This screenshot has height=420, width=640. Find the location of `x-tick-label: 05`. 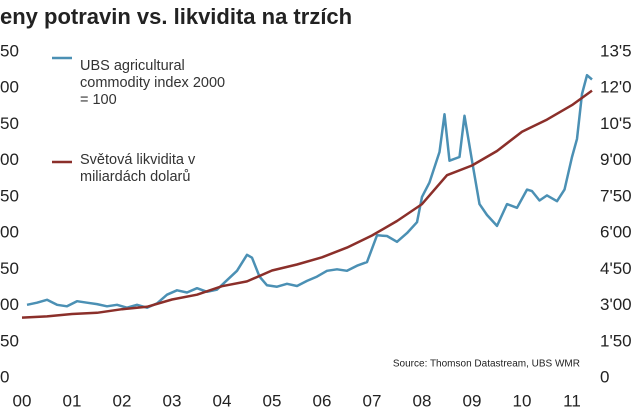

x-tick-label: 05 is located at coordinates (272, 400).